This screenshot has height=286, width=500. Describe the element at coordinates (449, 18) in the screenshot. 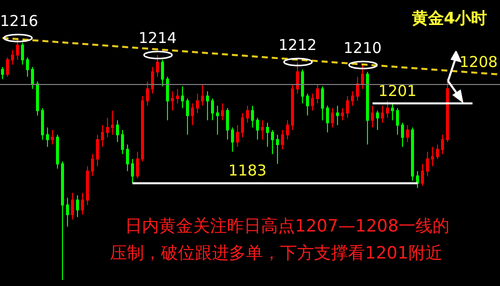

I see `chart-title: 黄金4小时` at that location.